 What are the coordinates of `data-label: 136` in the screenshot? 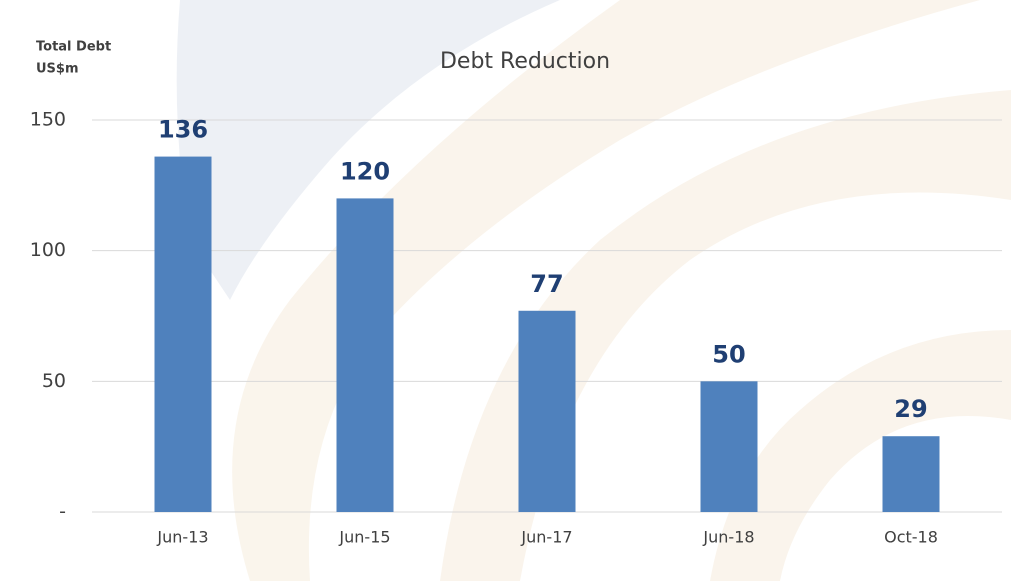 It's located at (183, 130).